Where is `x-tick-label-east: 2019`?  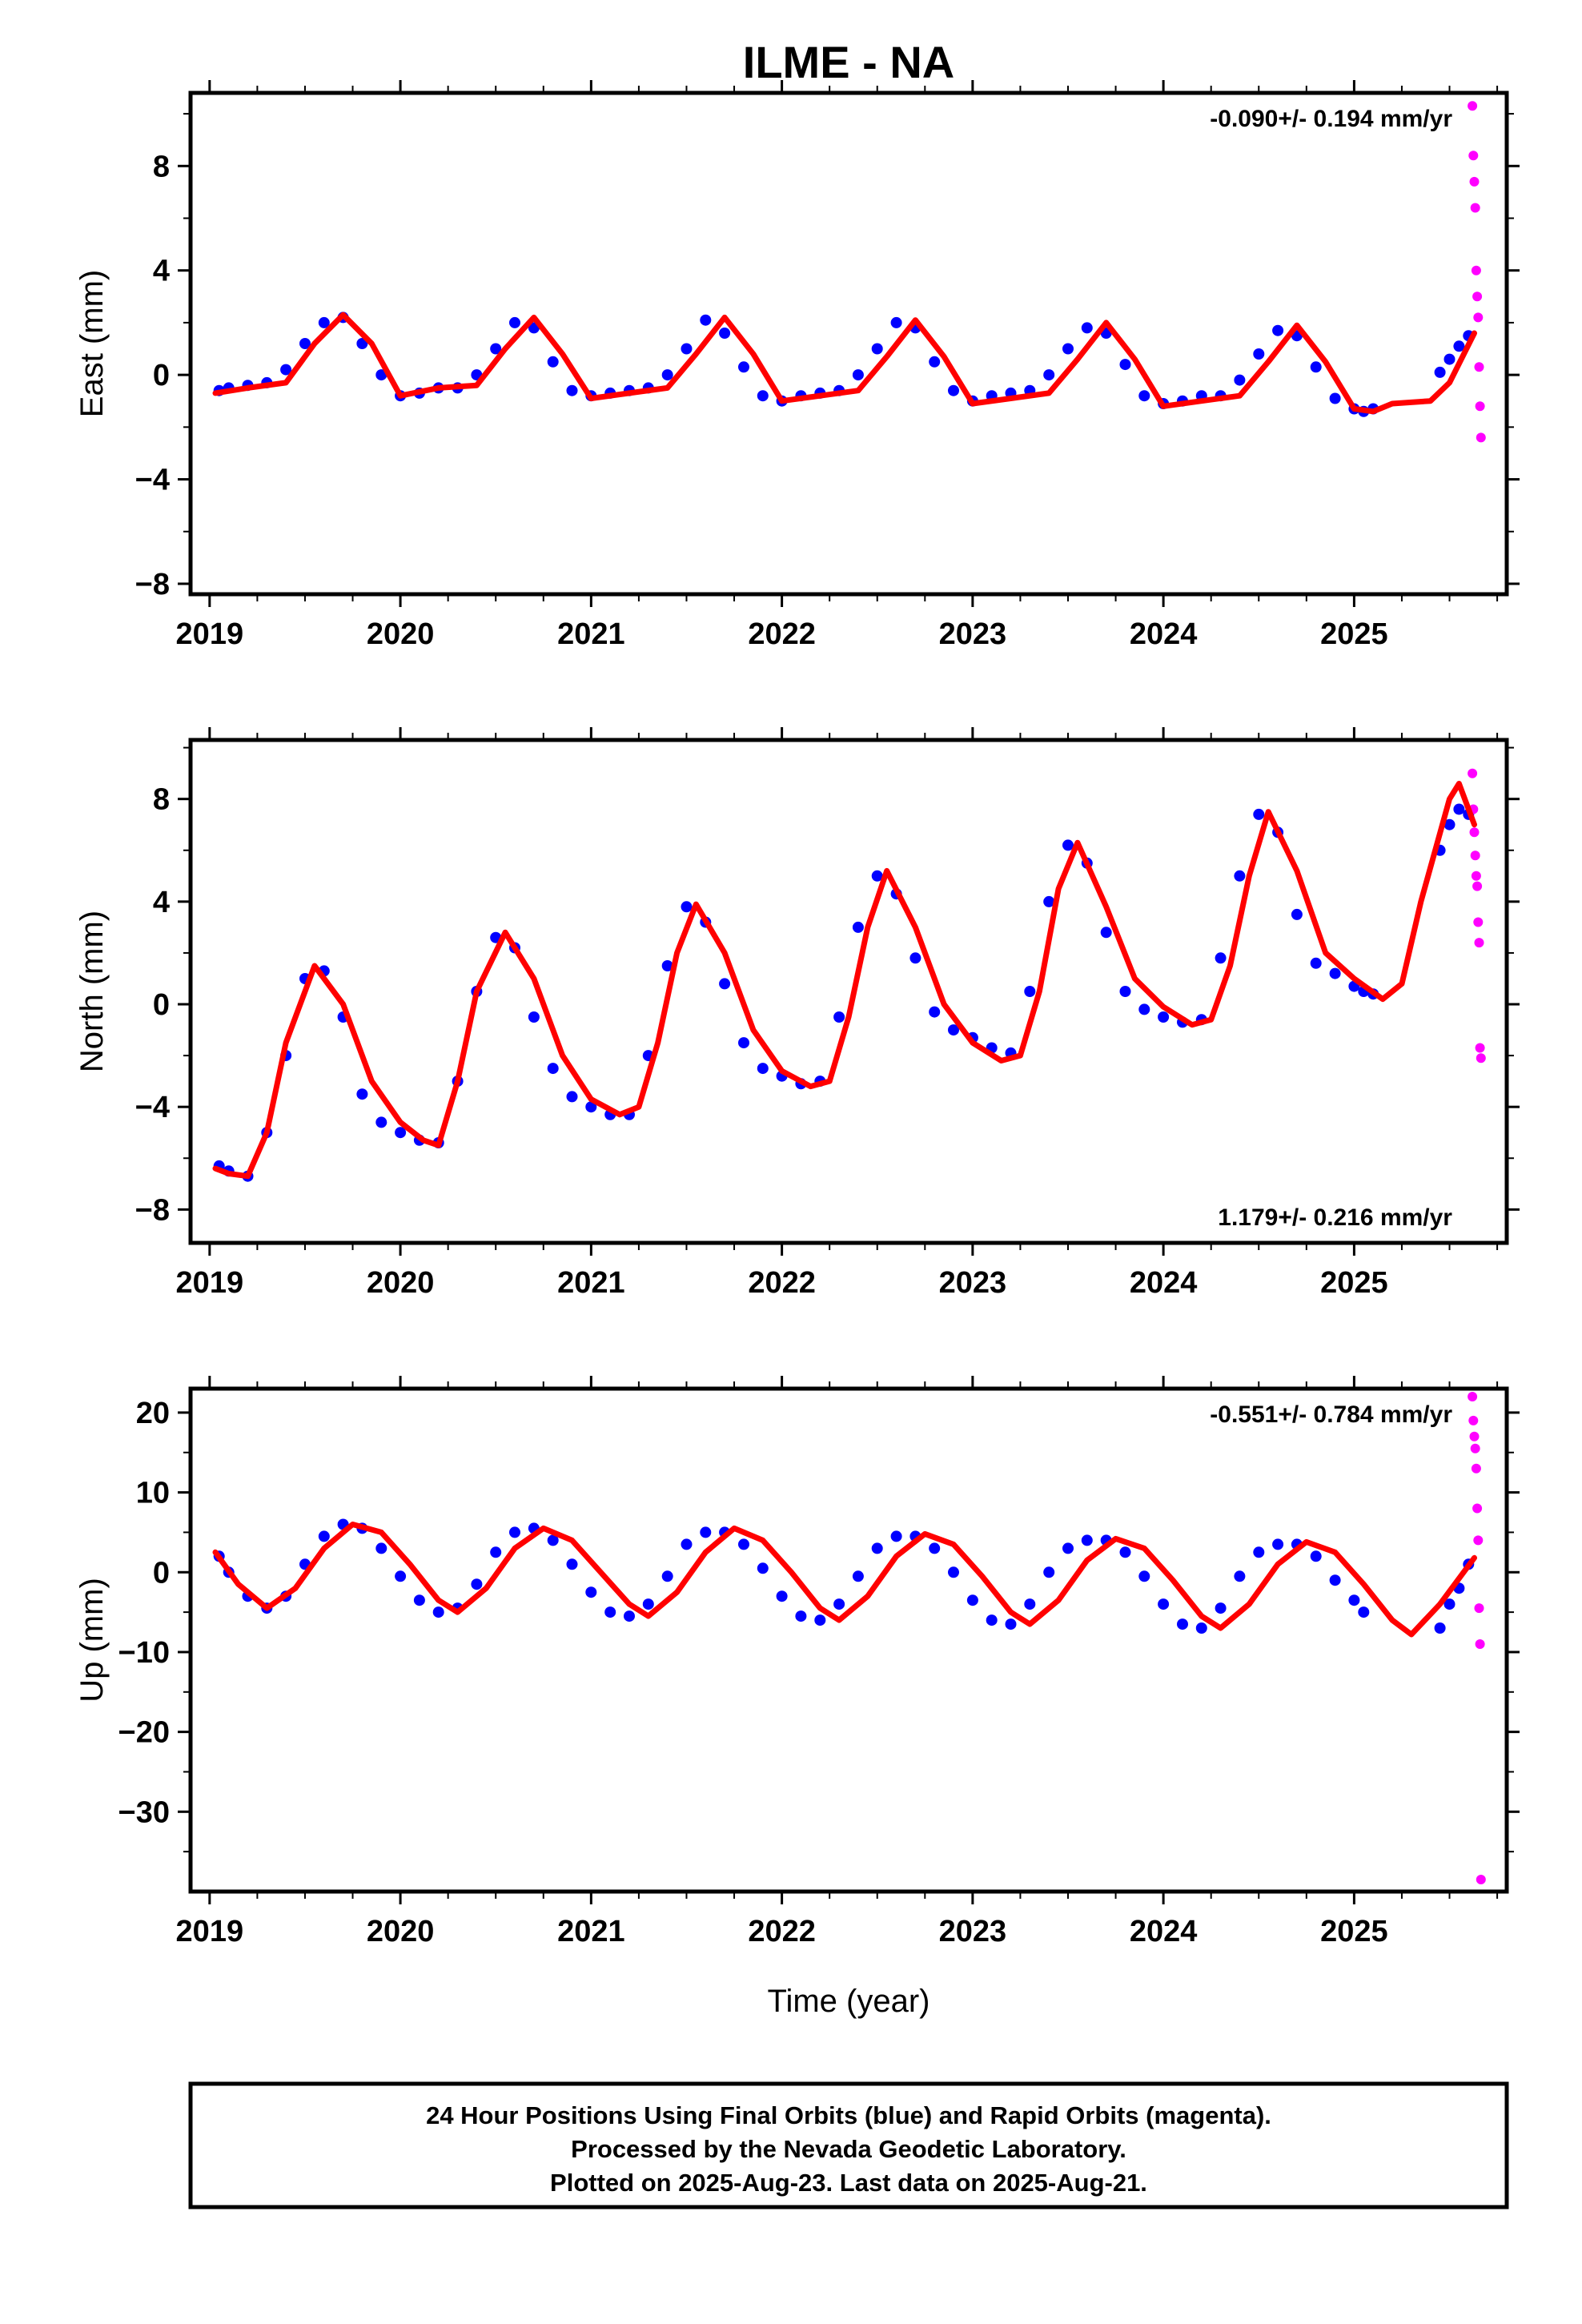 x-tick-label-east: 2019 is located at coordinates (210, 634).